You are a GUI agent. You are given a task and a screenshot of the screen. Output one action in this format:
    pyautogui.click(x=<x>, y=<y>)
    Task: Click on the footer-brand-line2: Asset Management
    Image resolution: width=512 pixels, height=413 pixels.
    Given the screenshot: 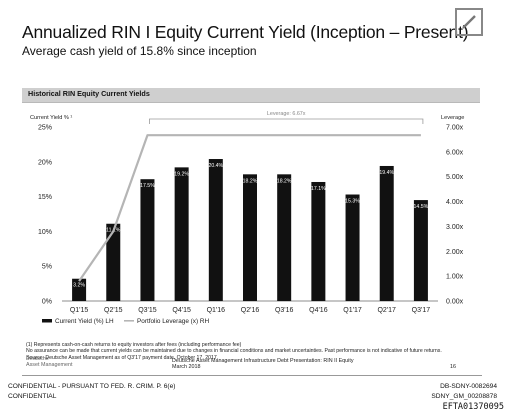 What is the action you would take?
    pyautogui.click(x=49, y=365)
    